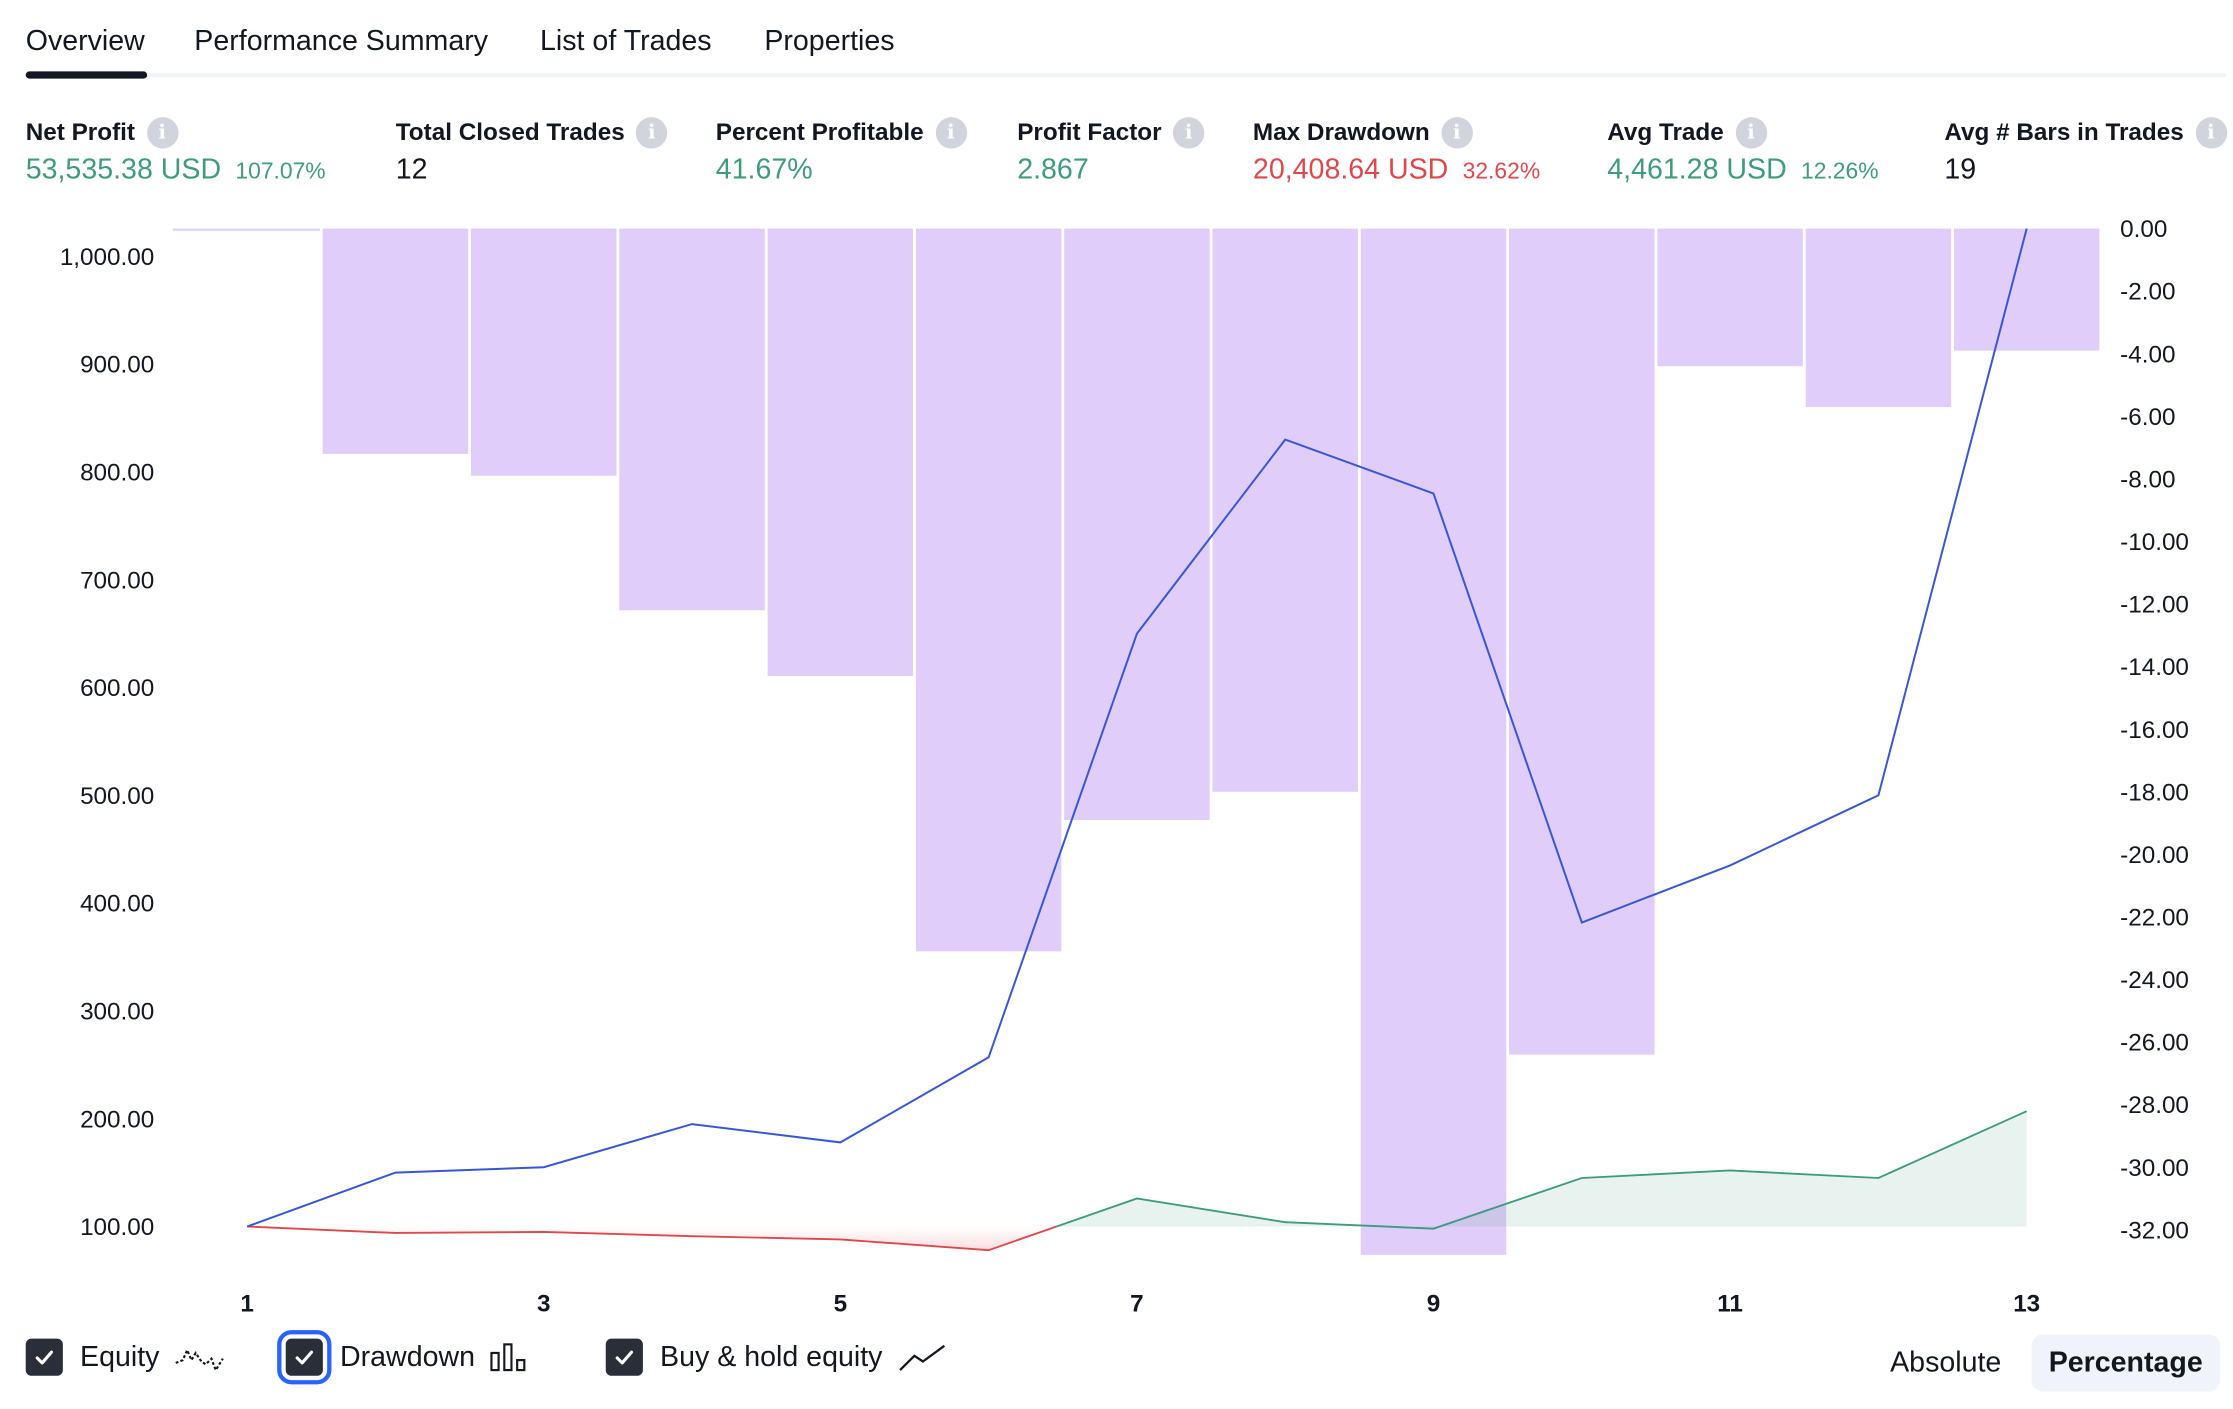  I want to click on buy-hold-positive-line, so click(1542, 1170).